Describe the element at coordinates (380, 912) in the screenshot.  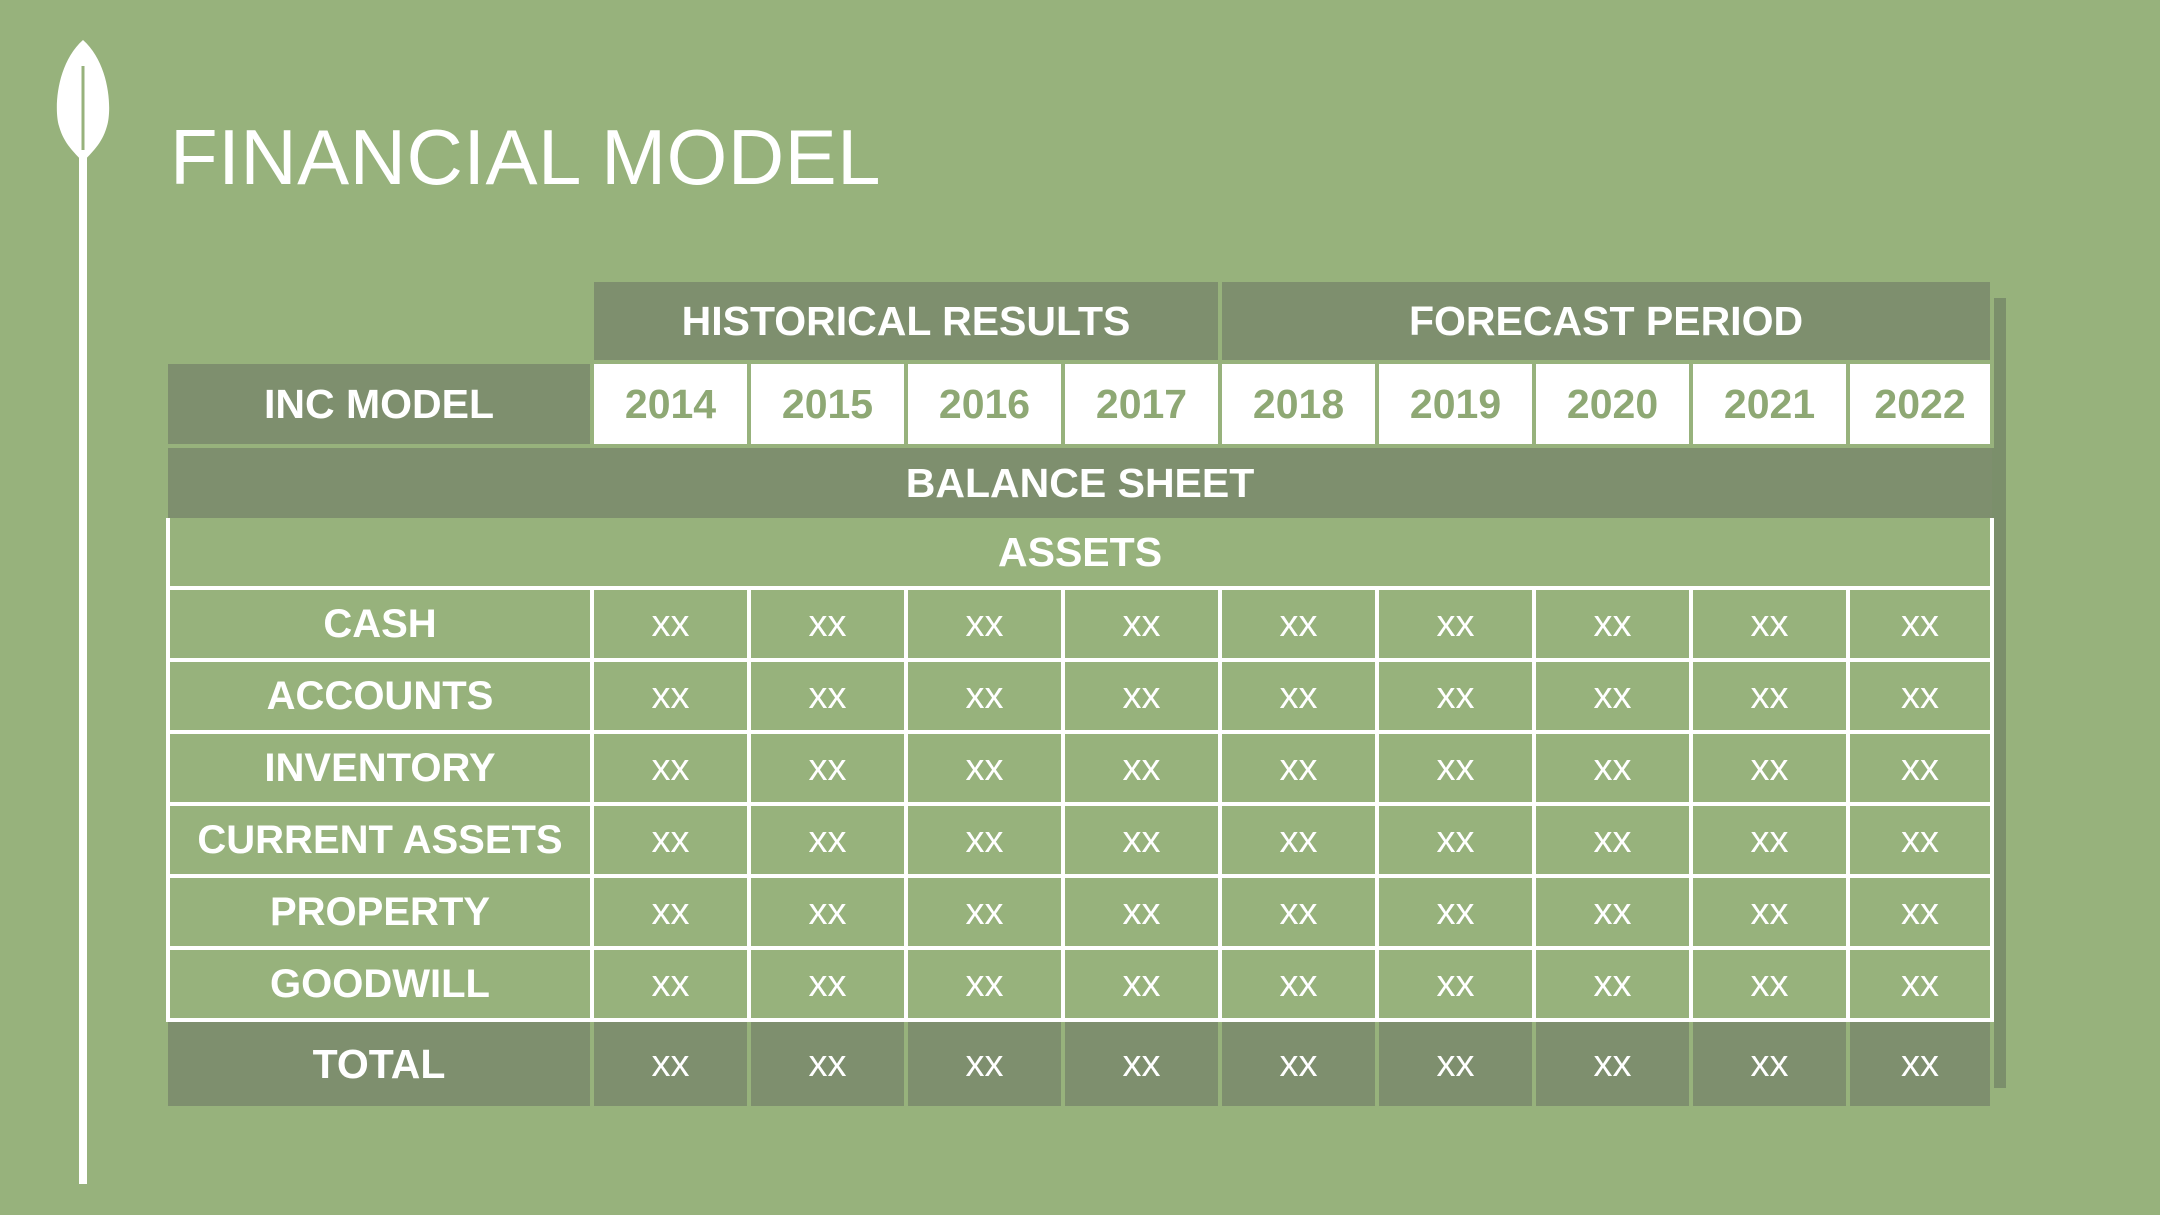
I see `row-label: PROPERTY` at that location.